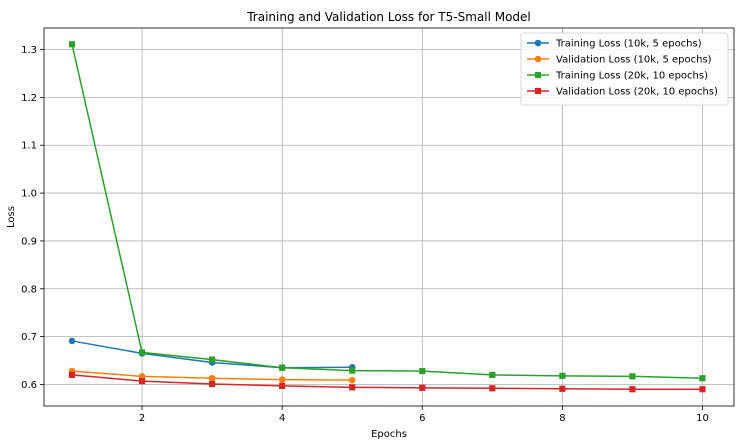  Describe the element at coordinates (29, 385) in the screenshot. I see `y-tick-label: 0.6` at that location.